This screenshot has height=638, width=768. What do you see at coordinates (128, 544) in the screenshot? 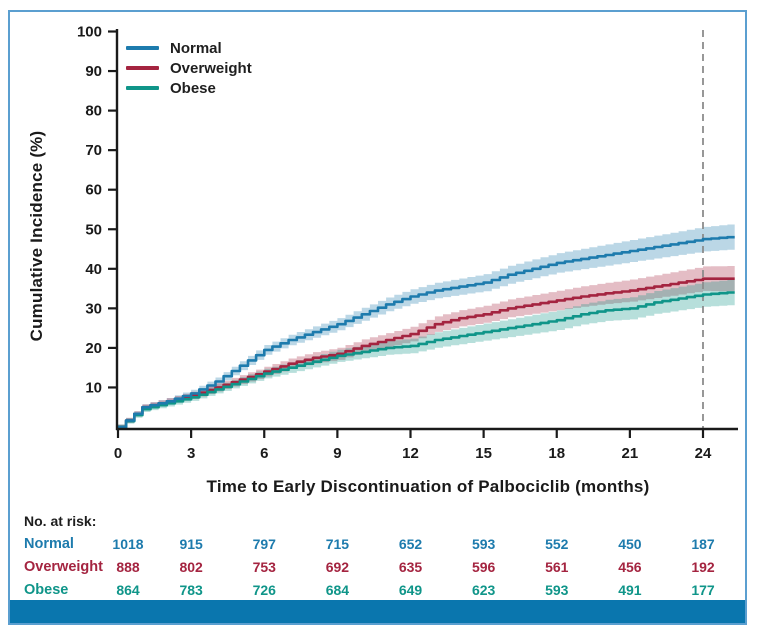
I see `at-risk-count: 1018` at bounding box center [128, 544].